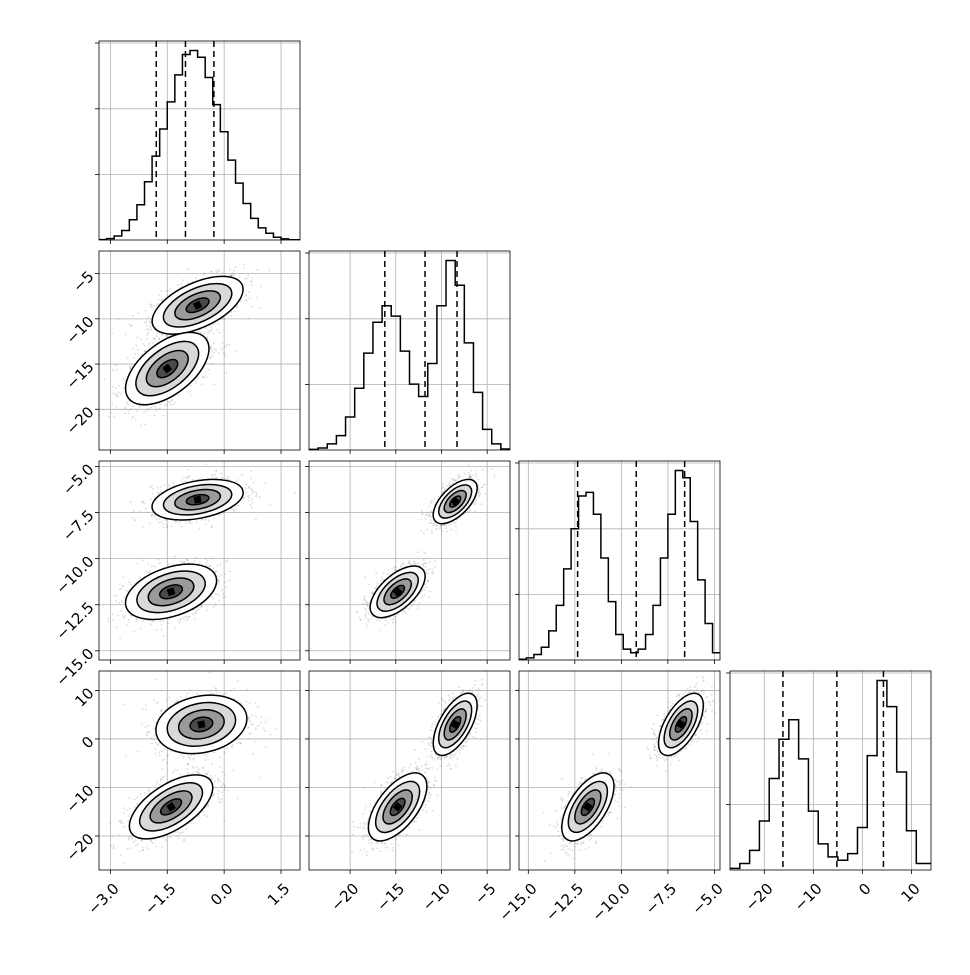 The image size is (970, 975). I want to click on x-tick-label: −15, so click(390, 897).